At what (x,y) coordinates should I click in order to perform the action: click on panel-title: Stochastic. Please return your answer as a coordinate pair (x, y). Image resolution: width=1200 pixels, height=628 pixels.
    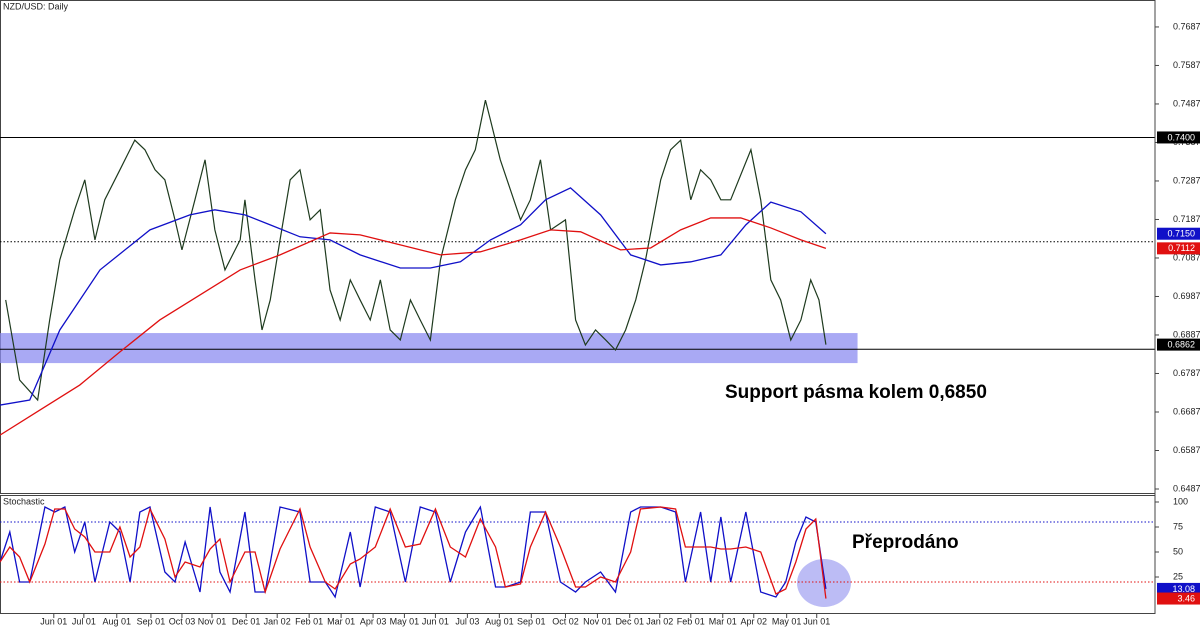
    Looking at the image, I should click on (24, 501).